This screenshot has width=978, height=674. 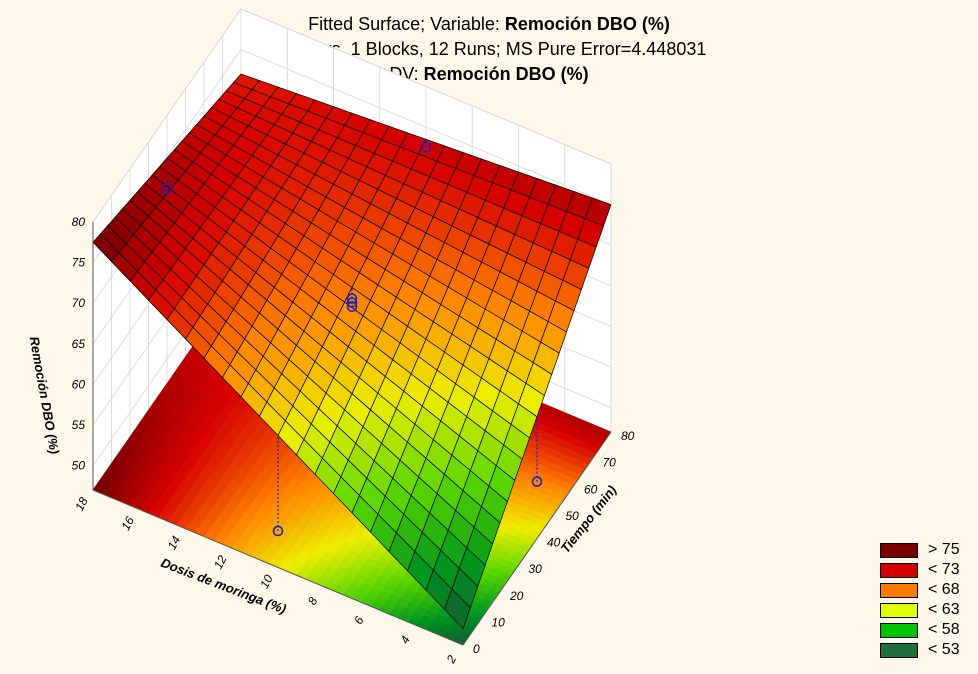 I want to click on x-tick-label: 14, so click(x=174, y=542).